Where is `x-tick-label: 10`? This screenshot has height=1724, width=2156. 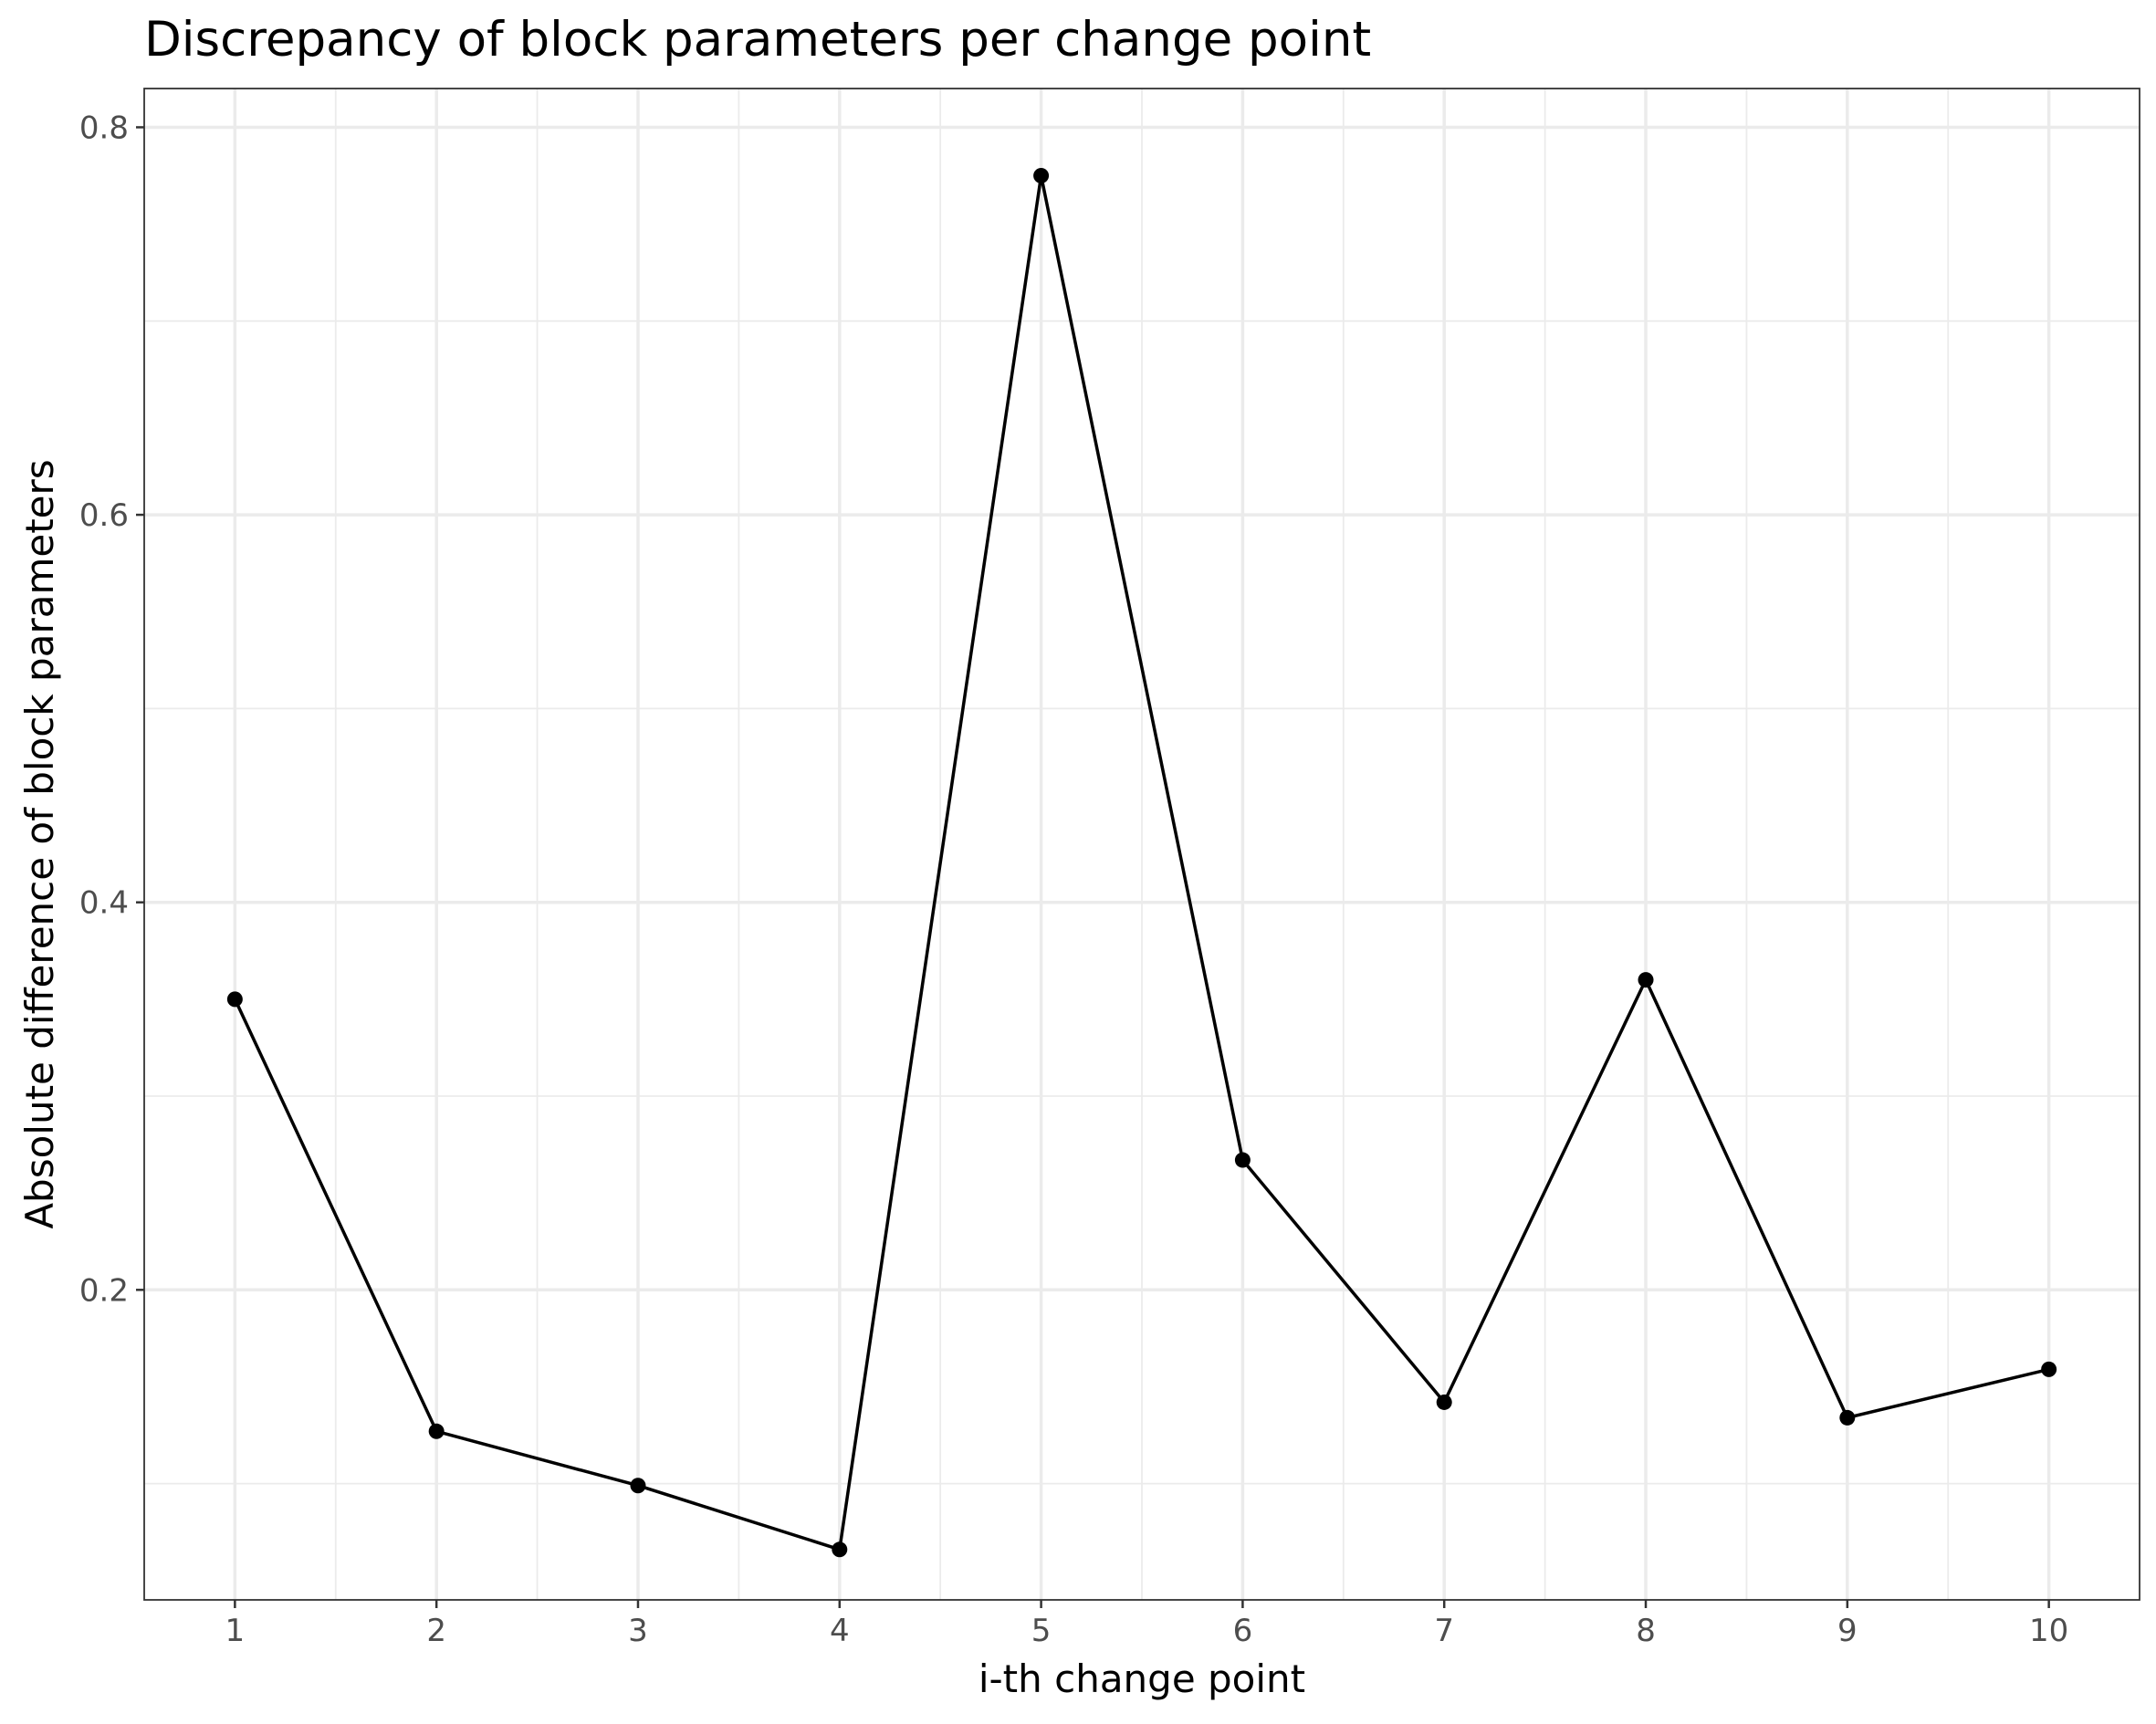 x-tick-label: 10 is located at coordinates (2048, 1631).